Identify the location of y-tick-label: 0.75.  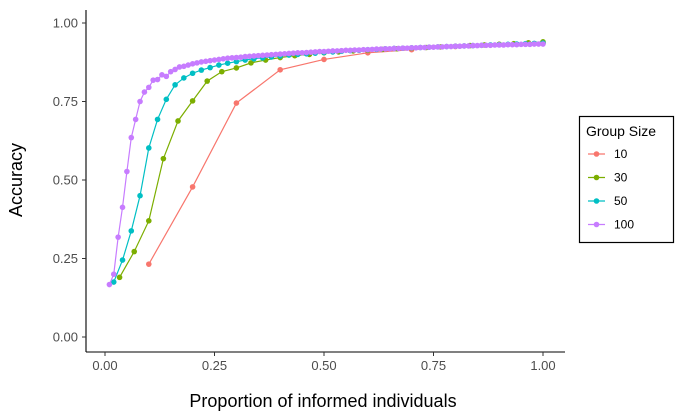
(65, 101).